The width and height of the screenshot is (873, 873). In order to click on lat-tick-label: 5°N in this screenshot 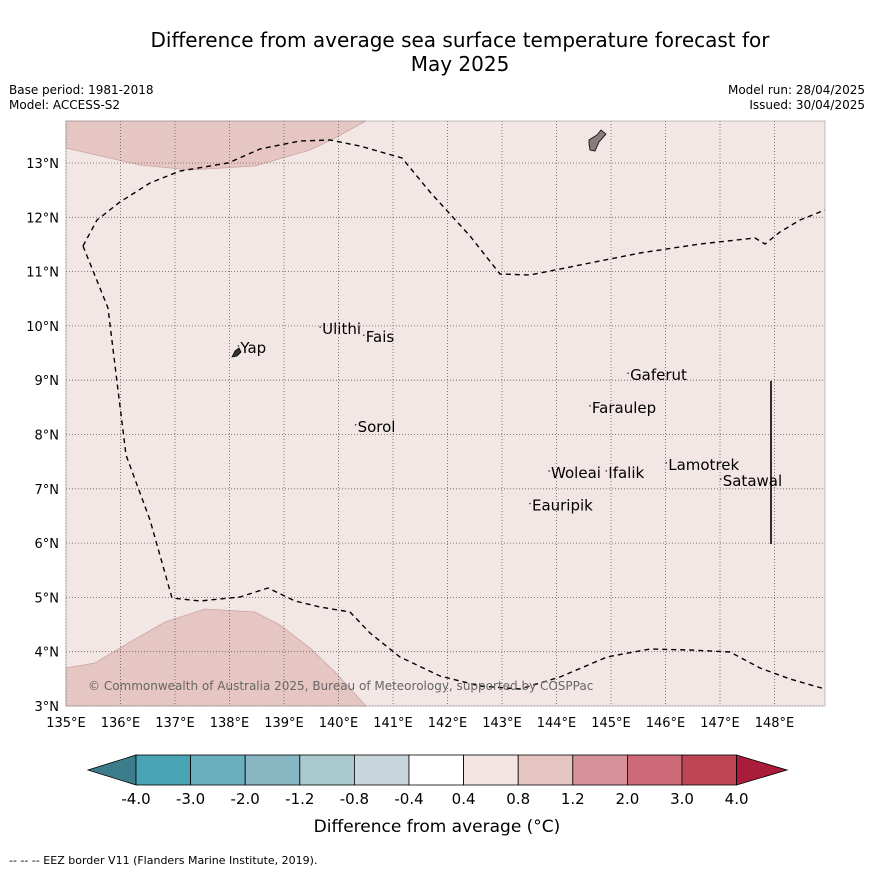, I will do `click(47, 598)`.